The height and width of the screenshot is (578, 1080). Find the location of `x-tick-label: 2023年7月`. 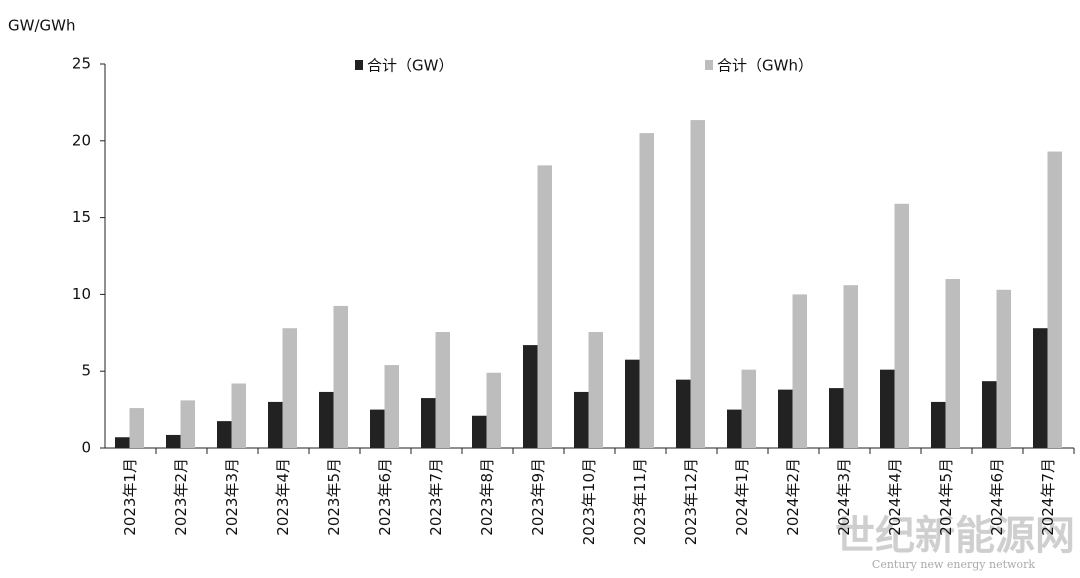

x-tick-label: 2023年7月 is located at coordinates (436, 497).